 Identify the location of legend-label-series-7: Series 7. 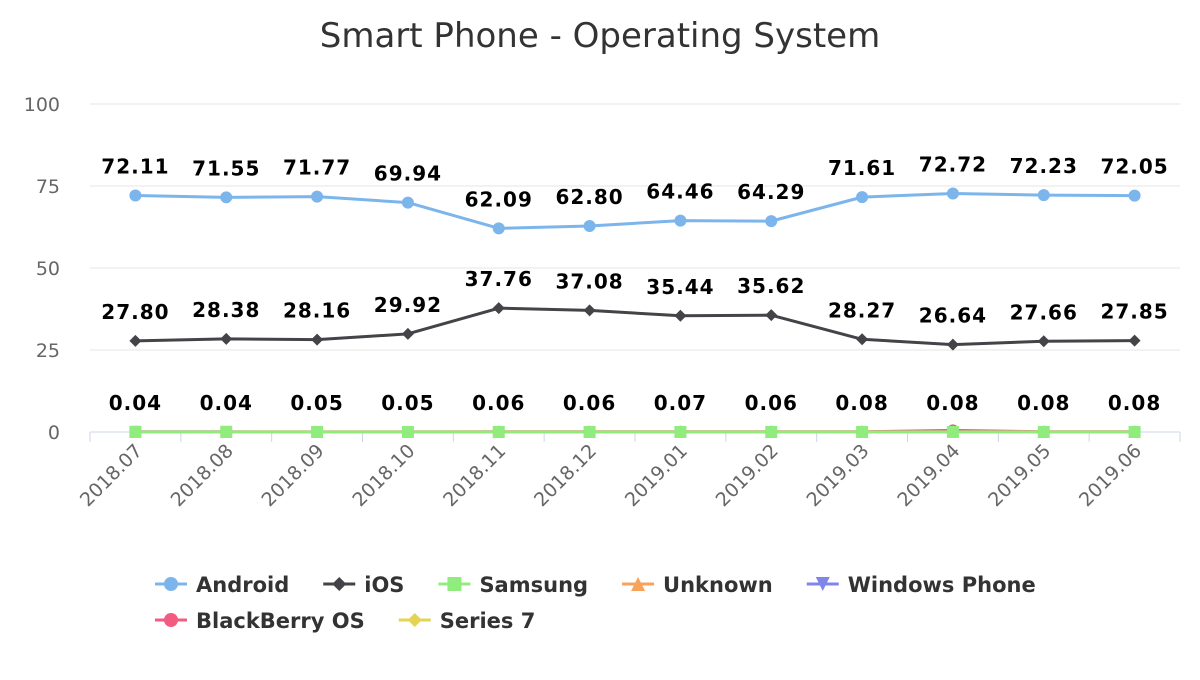
(488, 621).